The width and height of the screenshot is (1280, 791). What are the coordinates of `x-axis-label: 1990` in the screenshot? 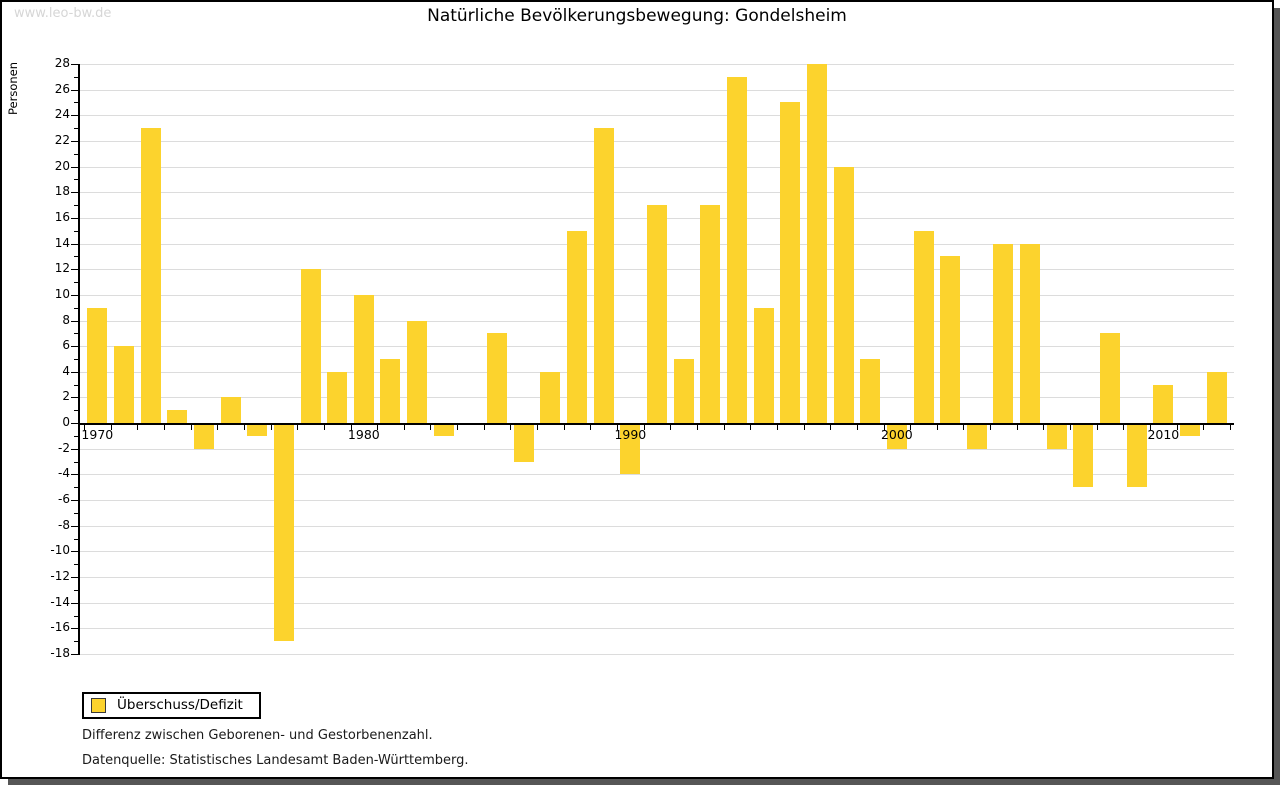 It's located at (630, 435).